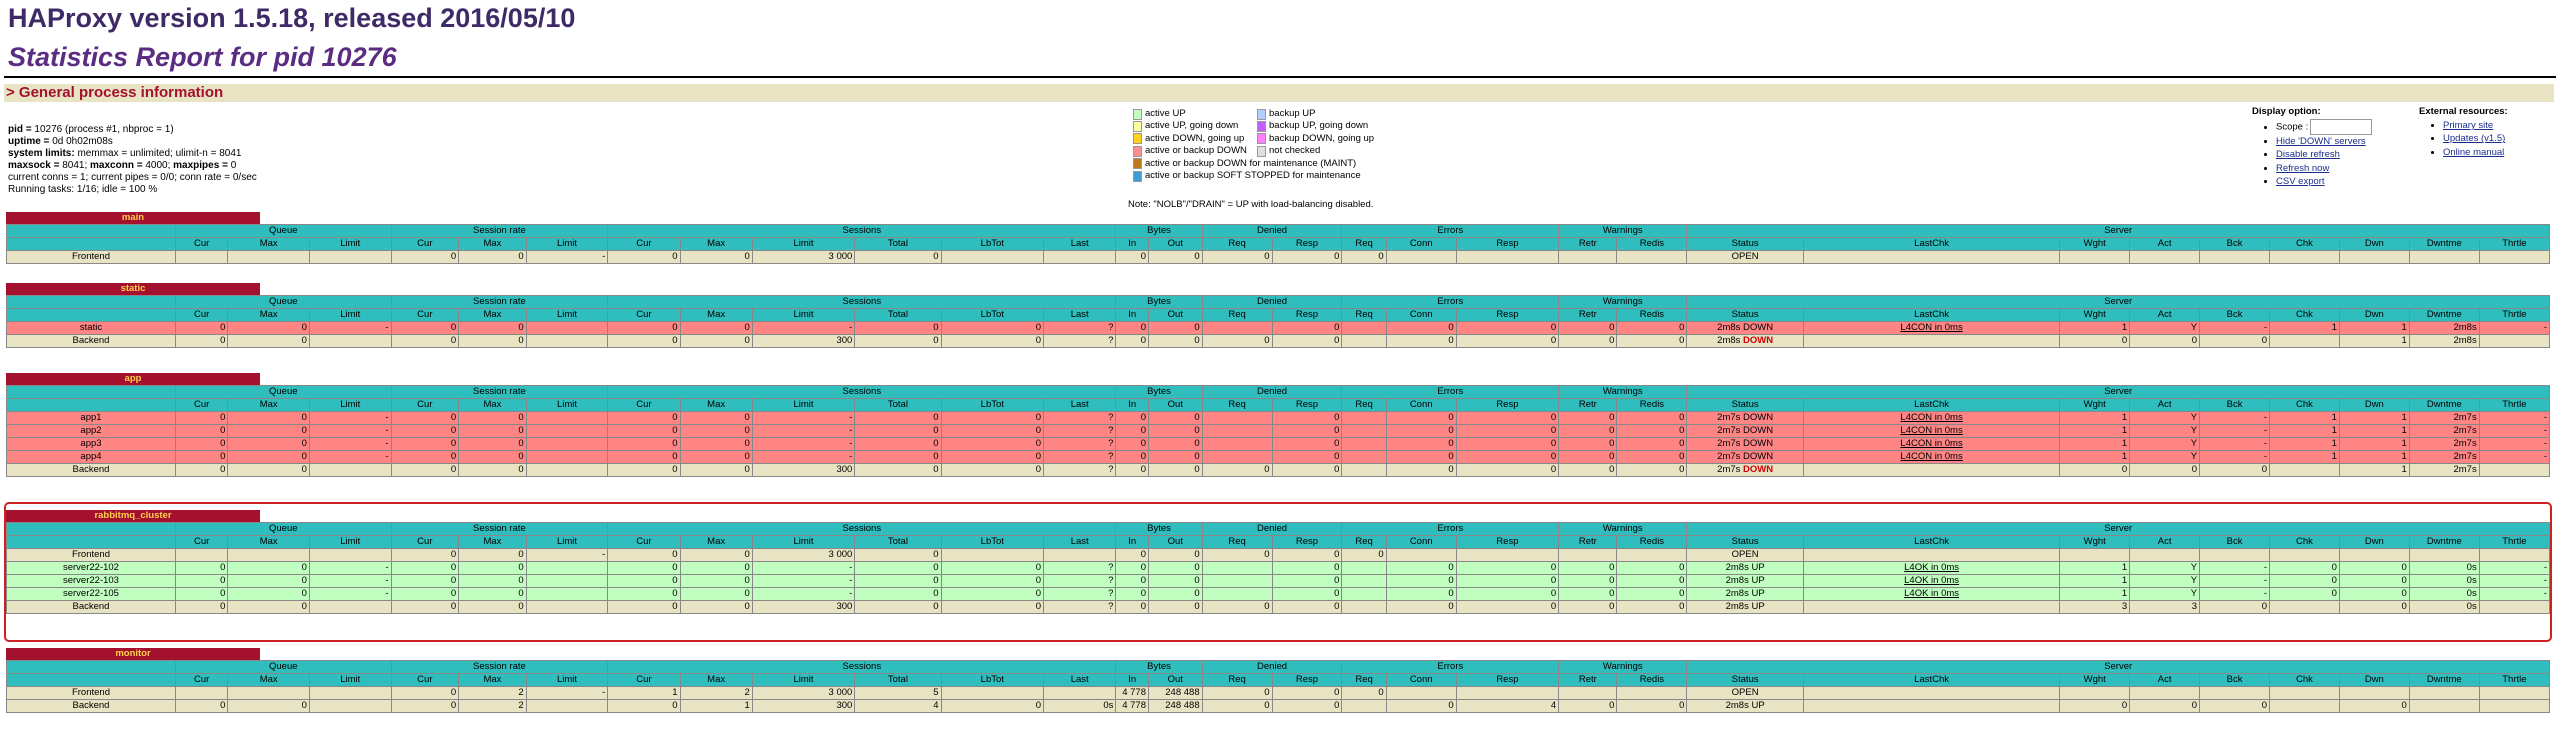 The width and height of the screenshot is (2558, 746). What do you see at coordinates (91, 431) in the screenshot?
I see `table-cell: app2` at bounding box center [91, 431].